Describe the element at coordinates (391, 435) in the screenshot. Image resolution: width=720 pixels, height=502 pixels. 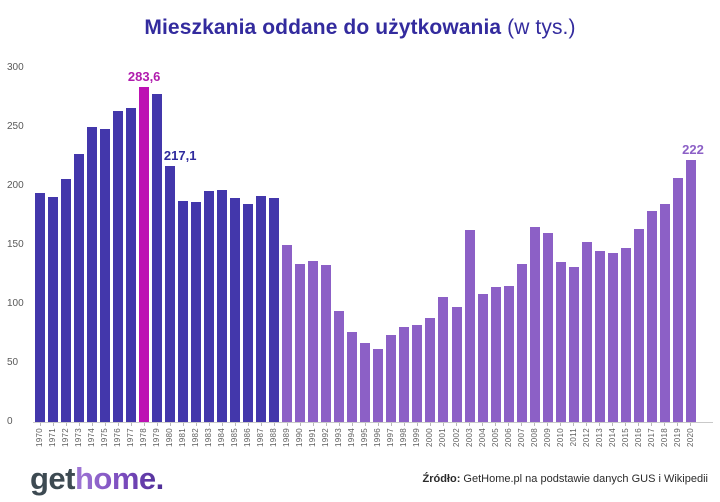
I see `x-slot-1997: 1997` at that location.